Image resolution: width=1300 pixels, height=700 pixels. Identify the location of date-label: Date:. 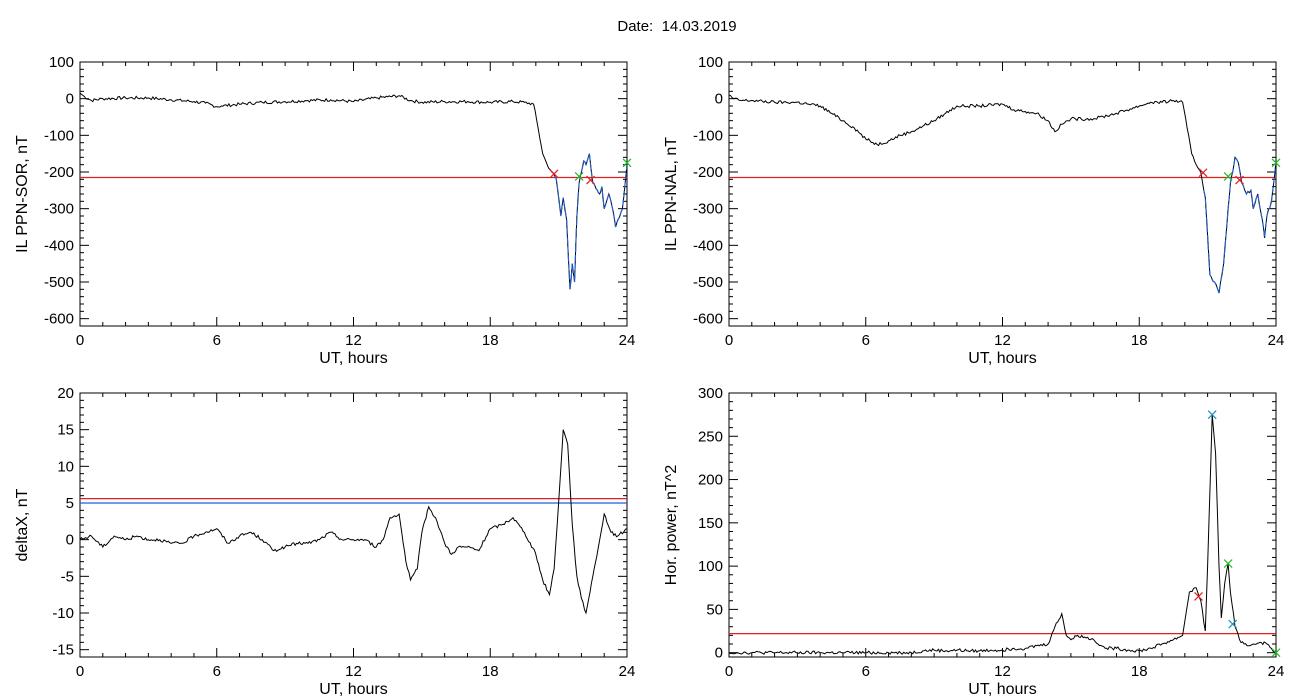
(635, 26).